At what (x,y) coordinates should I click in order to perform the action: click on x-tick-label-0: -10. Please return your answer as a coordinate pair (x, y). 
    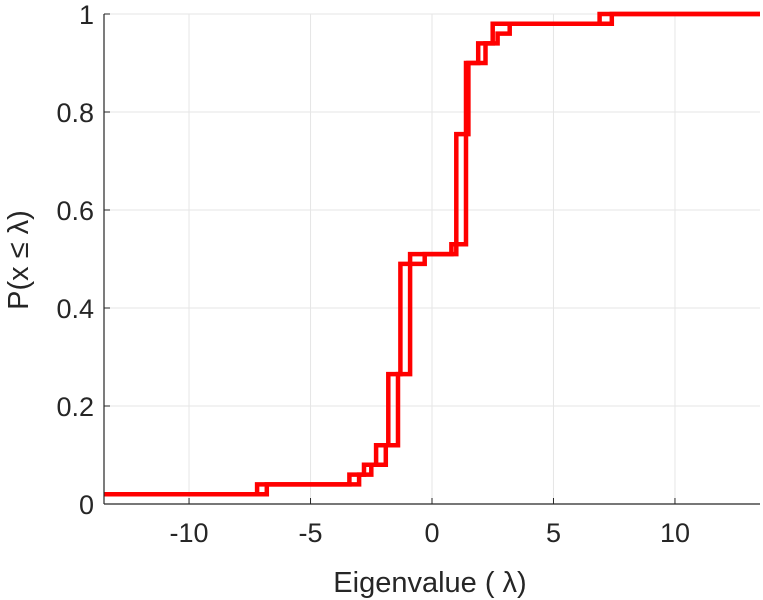
    Looking at the image, I should click on (189, 533).